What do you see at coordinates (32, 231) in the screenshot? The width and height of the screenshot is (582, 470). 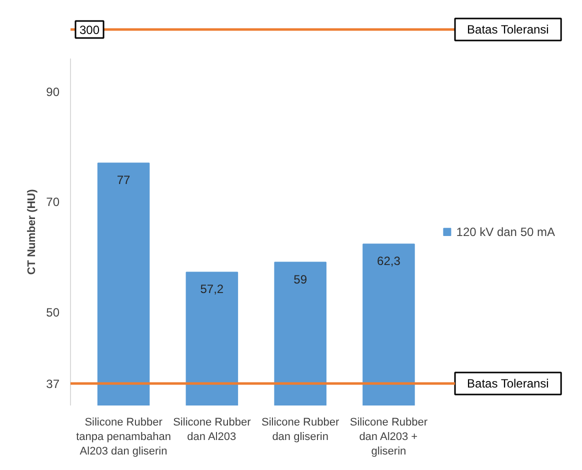 I see `y-axis-title: CT Number (HU)` at bounding box center [32, 231].